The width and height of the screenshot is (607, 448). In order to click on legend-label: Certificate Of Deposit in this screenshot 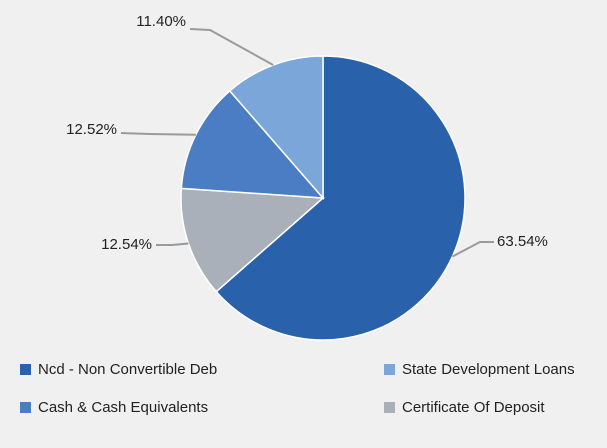, I will do `click(473, 407)`.